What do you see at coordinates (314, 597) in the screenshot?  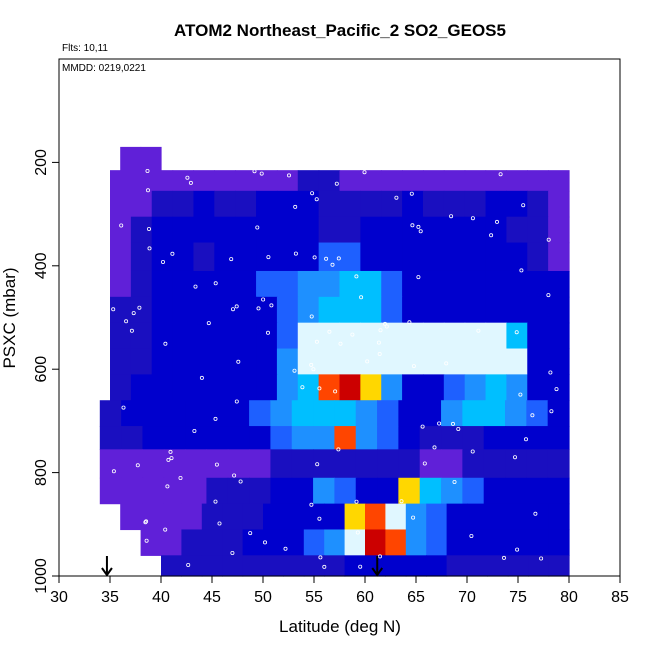 I see `x-tick-label: 55` at bounding box center [314, 597].